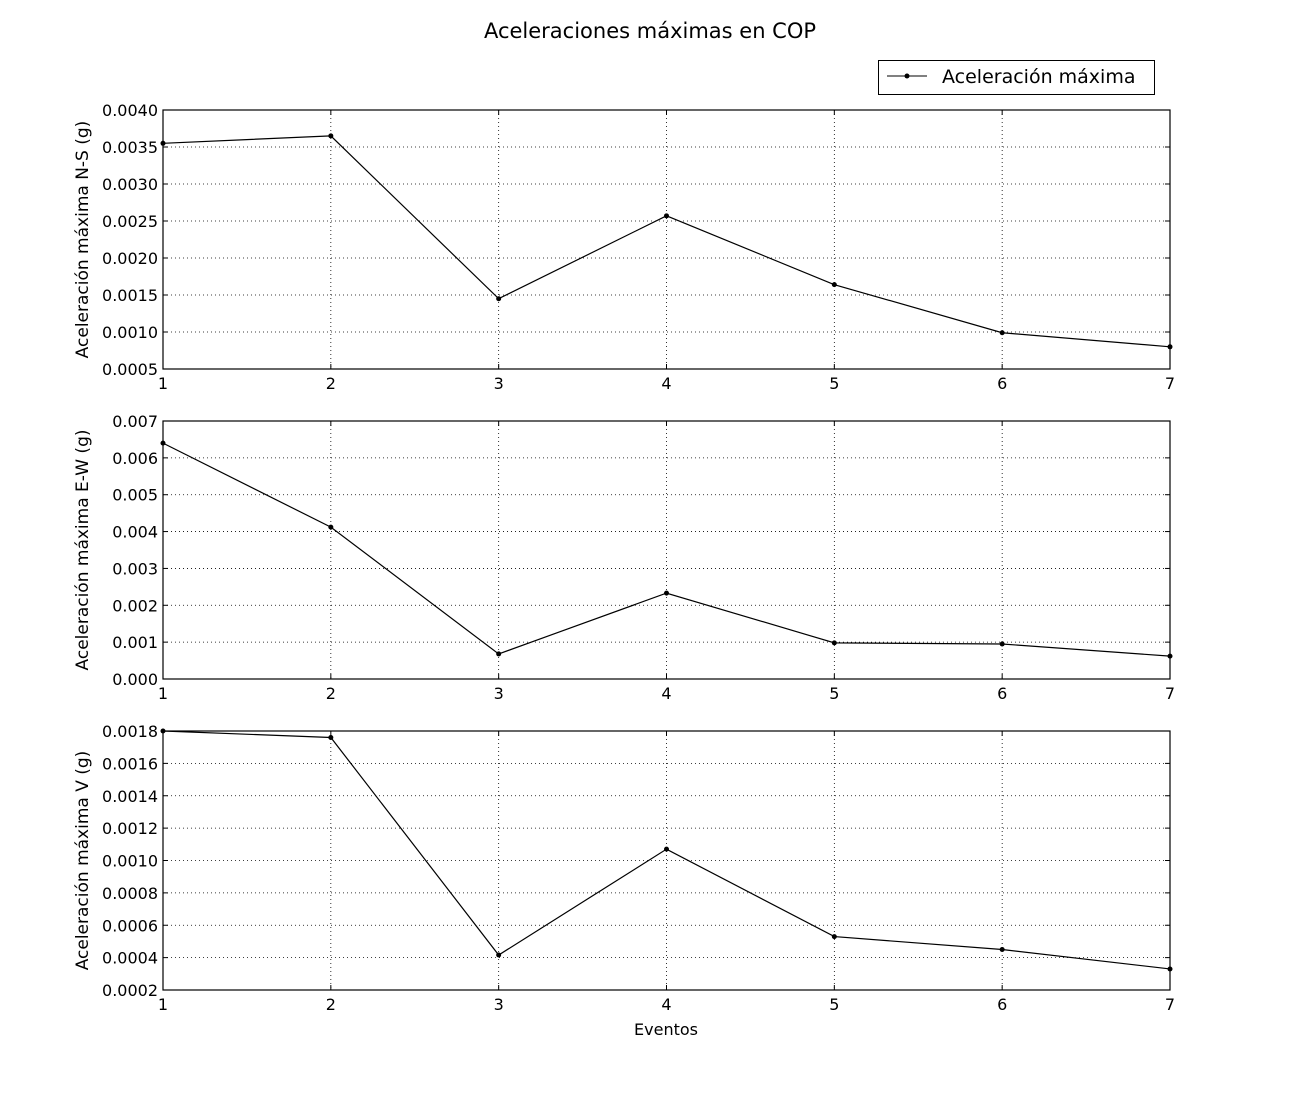  I want to click on y-tick-label: 0.0018, so click(130, 731).